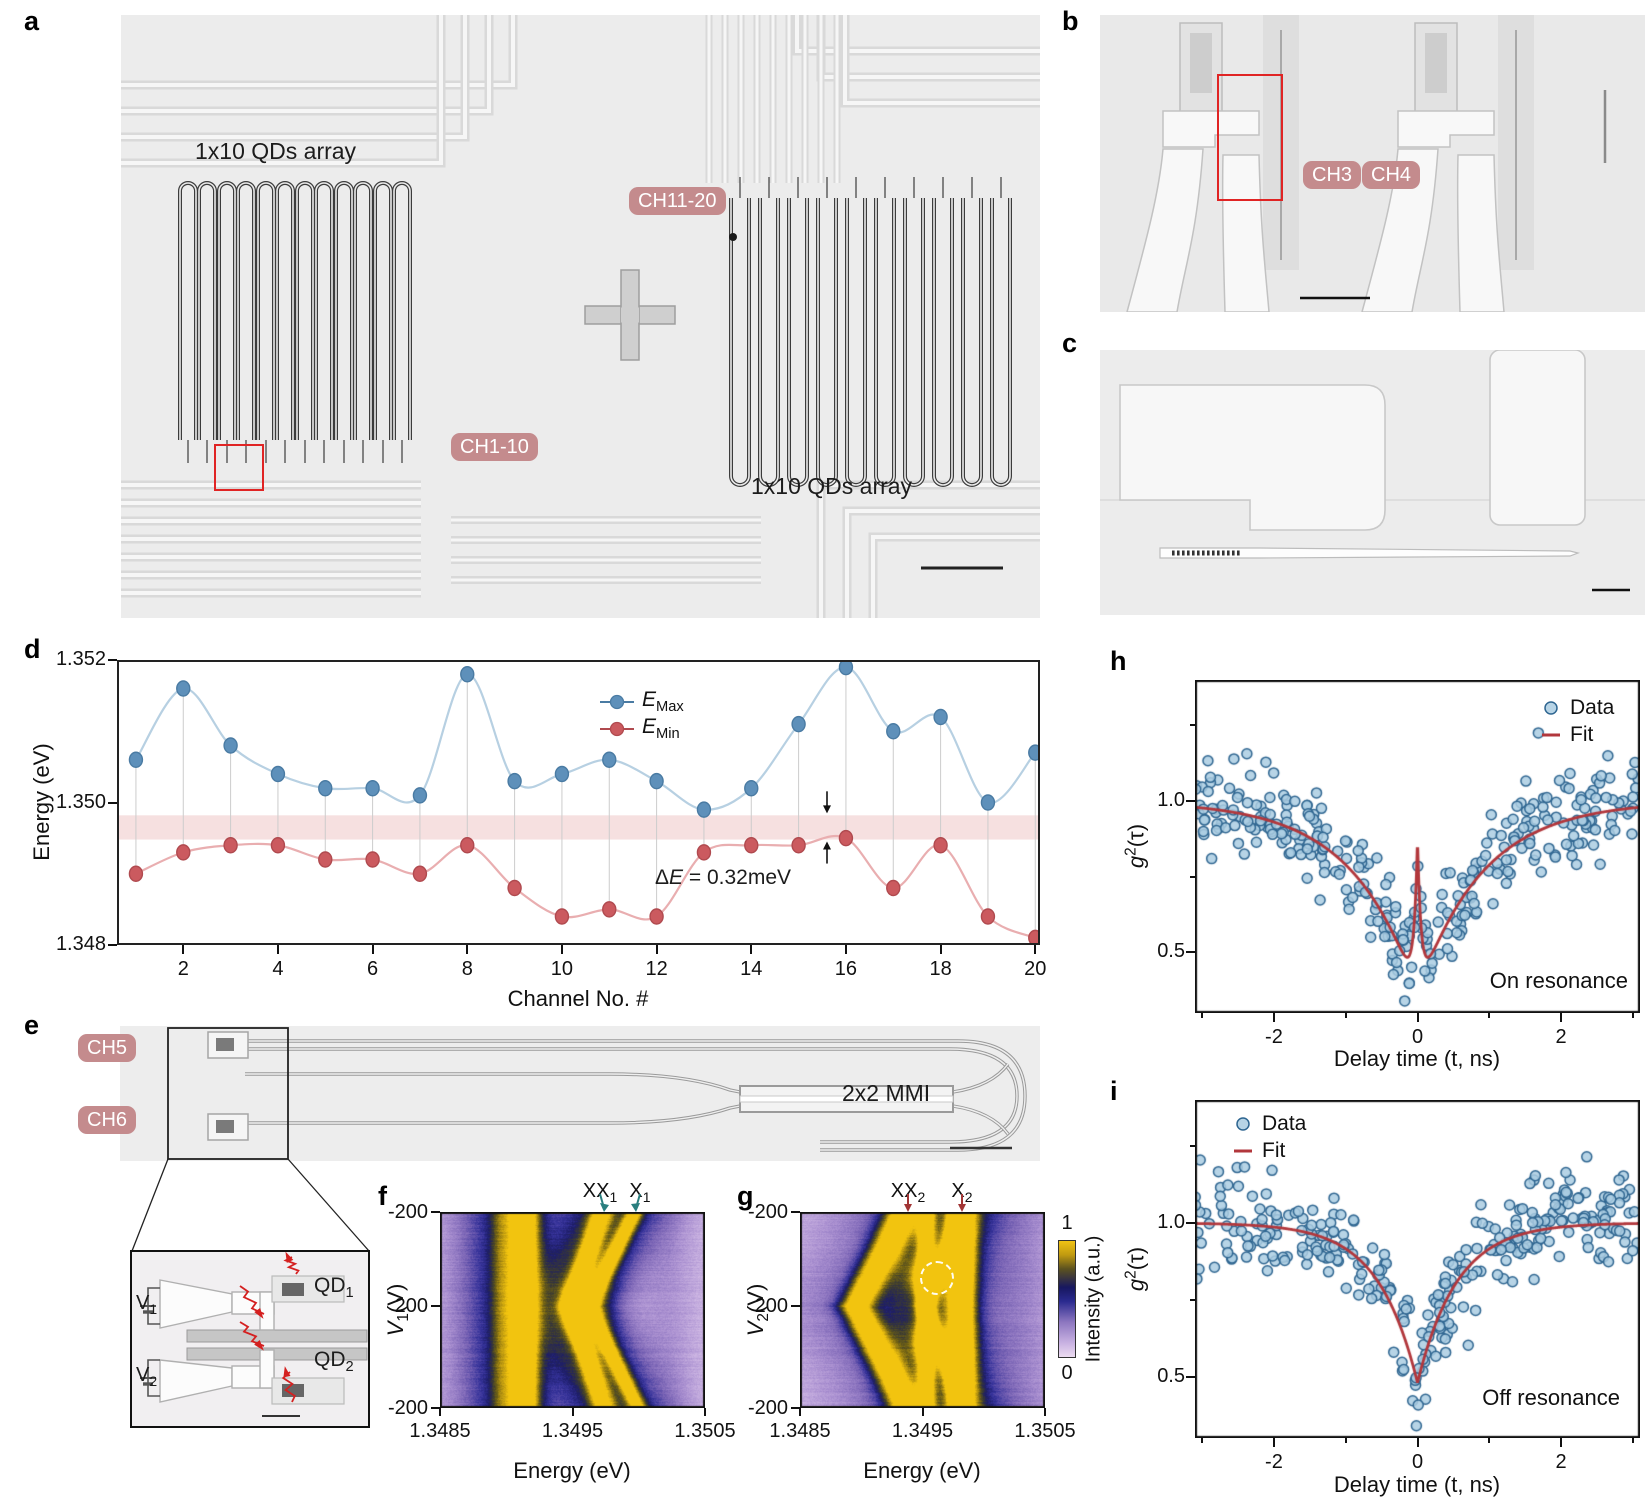 The width and height of the screenshot is (1647, 1501). I want to click on panel-e-micrograph: 2x2 MMI, so click(580, 1093).